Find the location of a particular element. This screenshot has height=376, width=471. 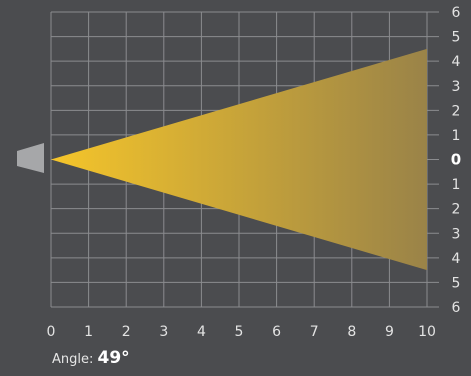

x-tick-label: 8 is located at coordinates (351, 332).